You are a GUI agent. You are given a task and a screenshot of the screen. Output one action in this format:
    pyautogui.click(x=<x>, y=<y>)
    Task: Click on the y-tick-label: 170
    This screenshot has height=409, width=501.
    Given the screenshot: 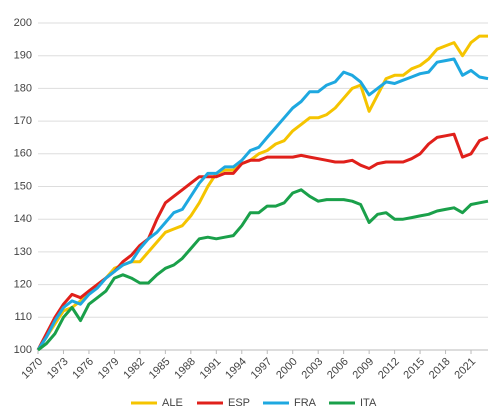 What is the action you would take?
    pyautogui.click(x=23, y=121)
    